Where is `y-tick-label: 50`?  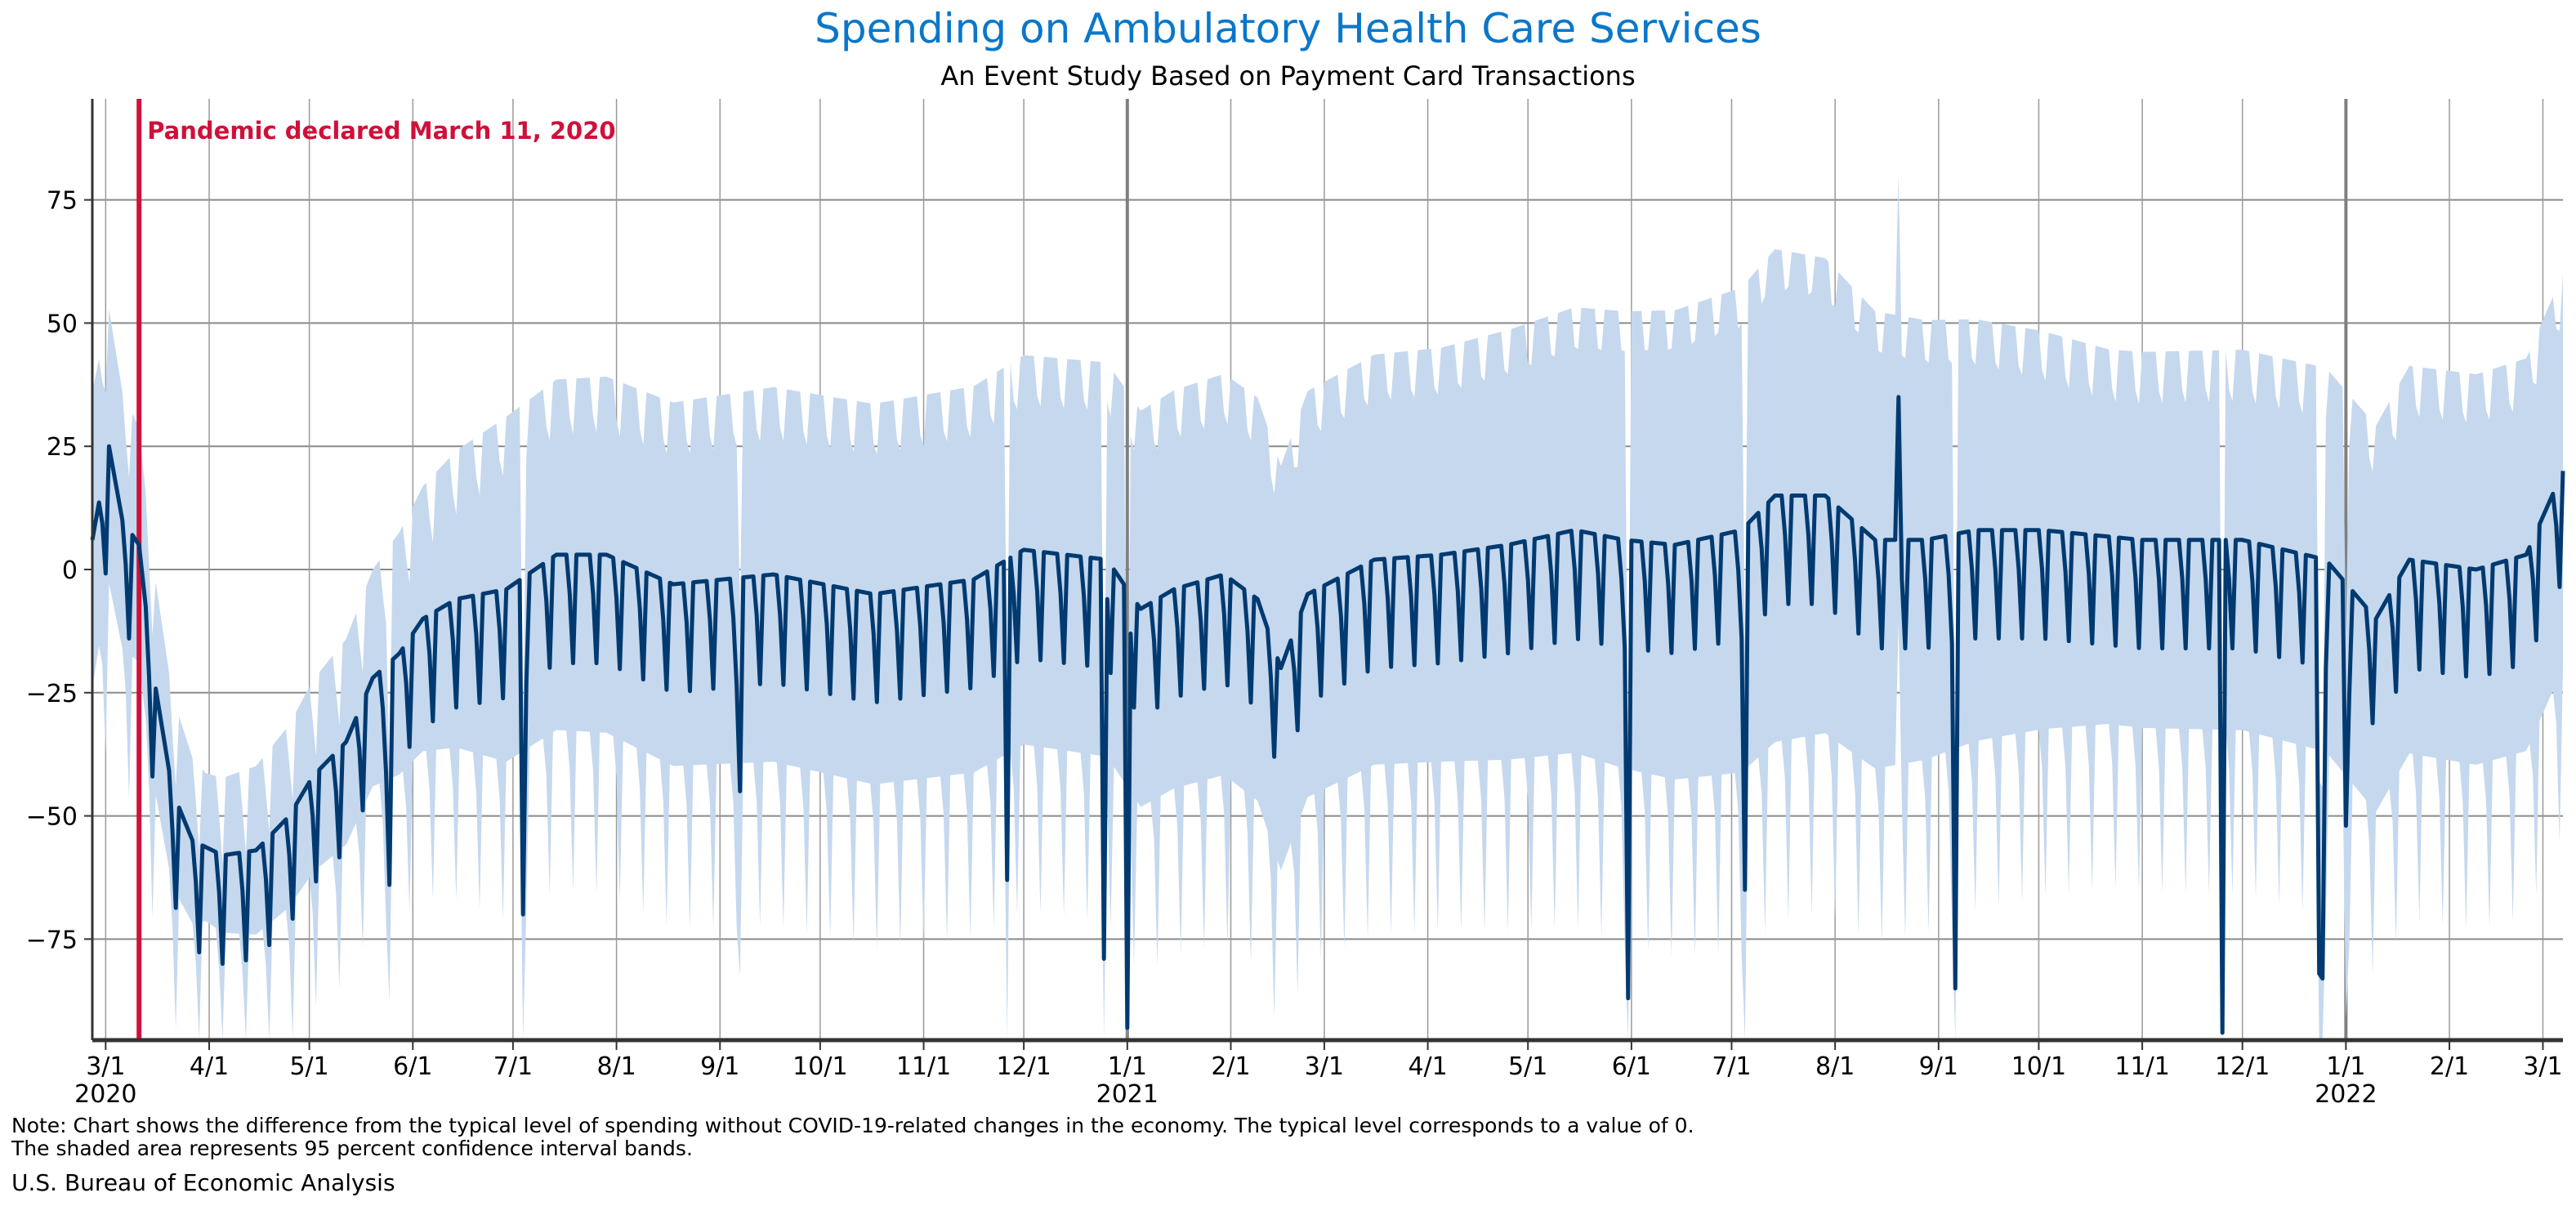
y-tick-label: 50 is located at coordinates (63, 324).